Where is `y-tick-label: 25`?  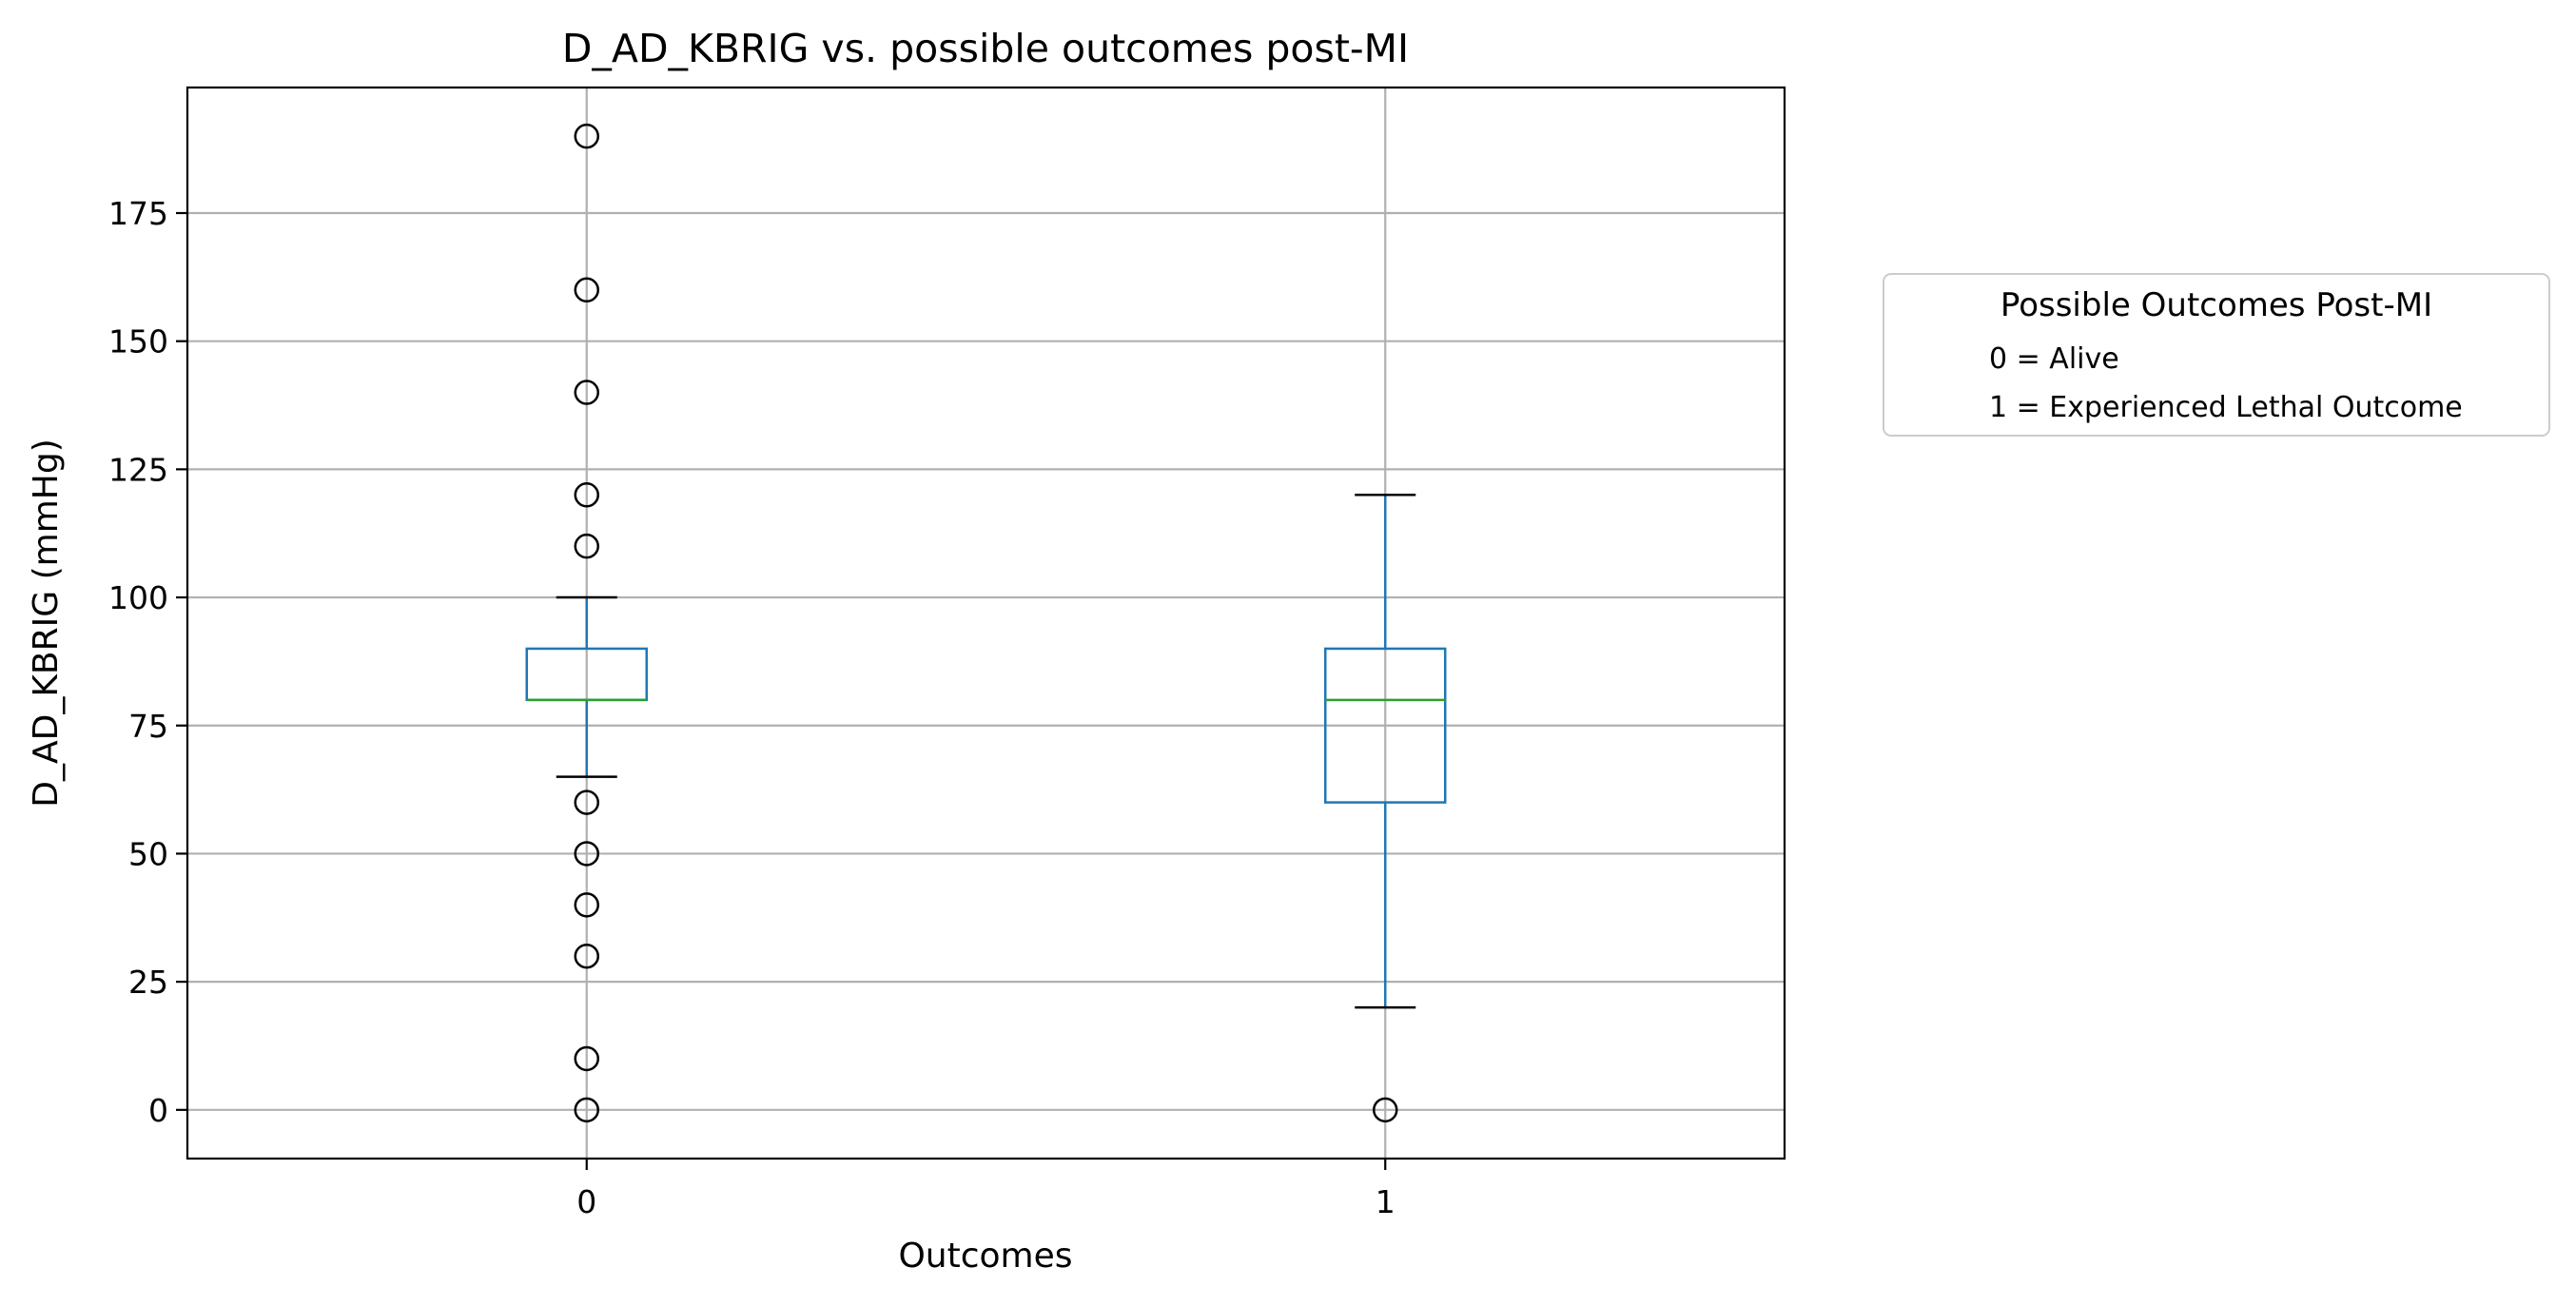 y-tick-label: 25 is located at coordinates (148, 983).